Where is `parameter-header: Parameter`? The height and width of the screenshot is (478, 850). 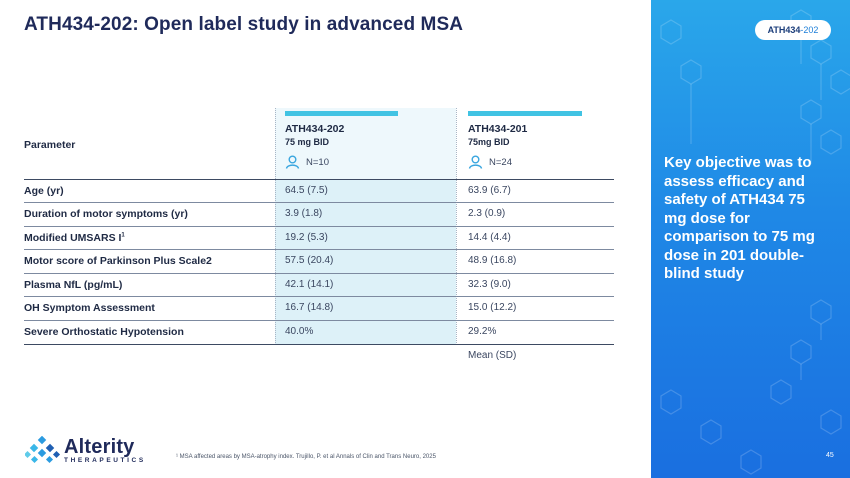
parameter-header: Parameter is located at coordinates (50, 145).